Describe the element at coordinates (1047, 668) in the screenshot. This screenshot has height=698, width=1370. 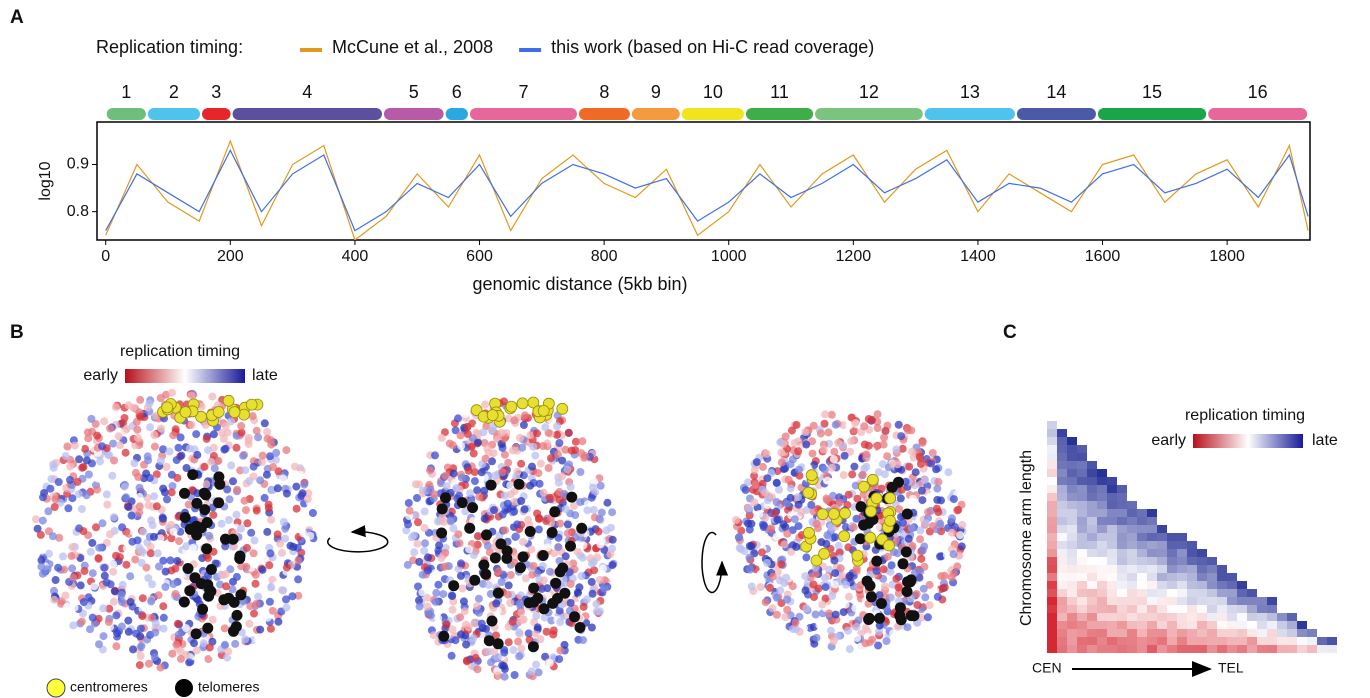
I see `x-start-label: CEN` at that location.